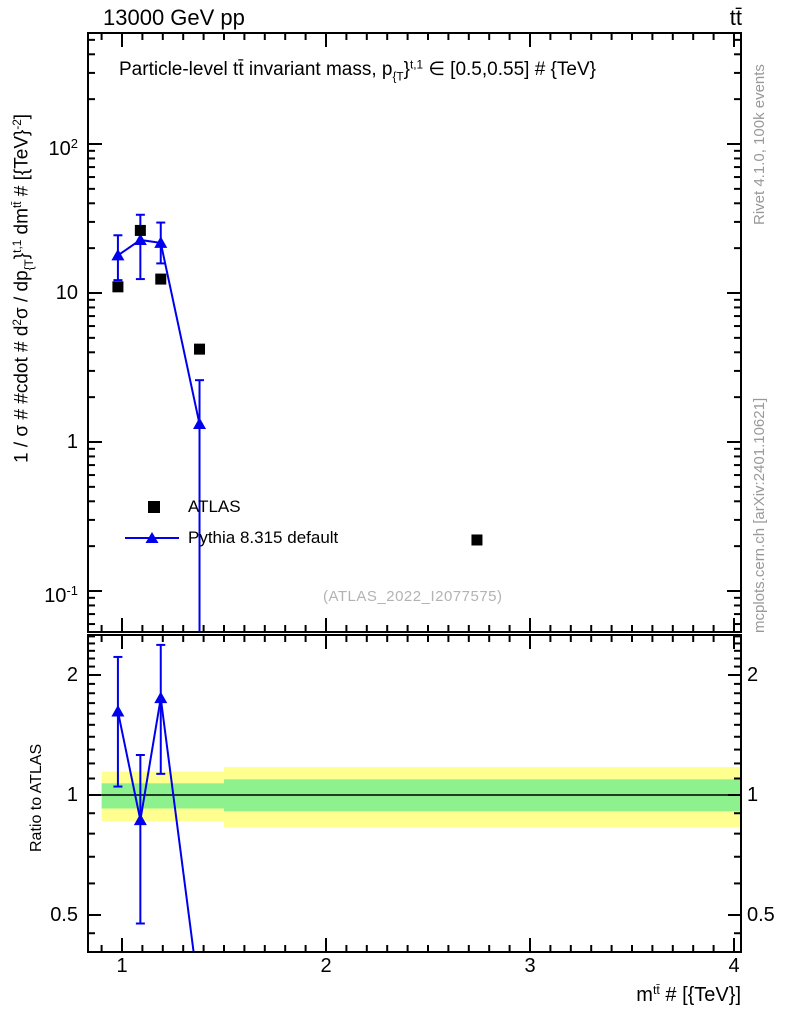 The height and width of the screenshot is (1024, 786). I want to click on x-axis-title: mtt̄ # [{TeV}], so click(688, 995).